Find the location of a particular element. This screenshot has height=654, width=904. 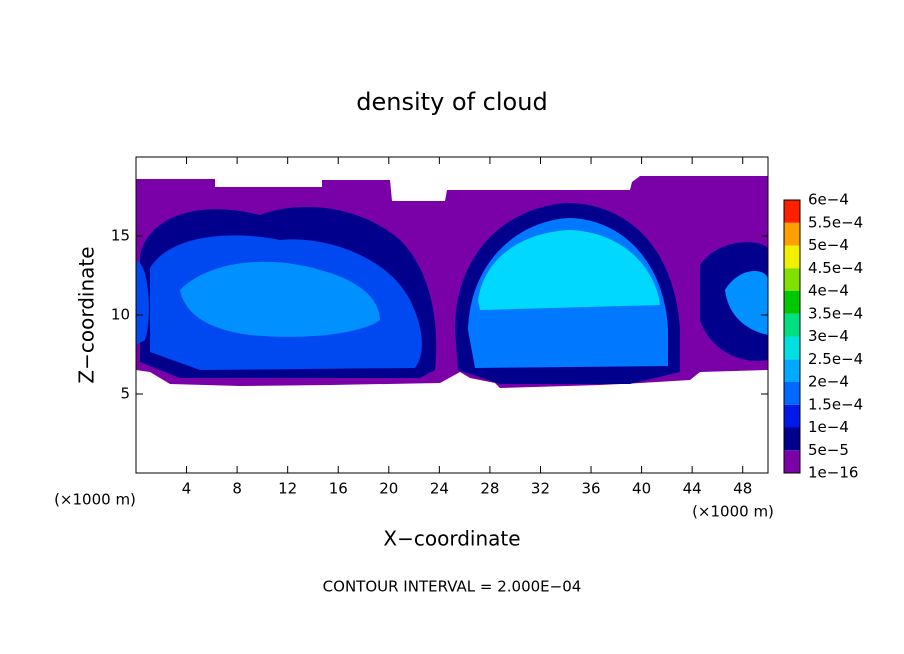

y-axis-label: Z−coordinate is located at coordinates (87, 314).